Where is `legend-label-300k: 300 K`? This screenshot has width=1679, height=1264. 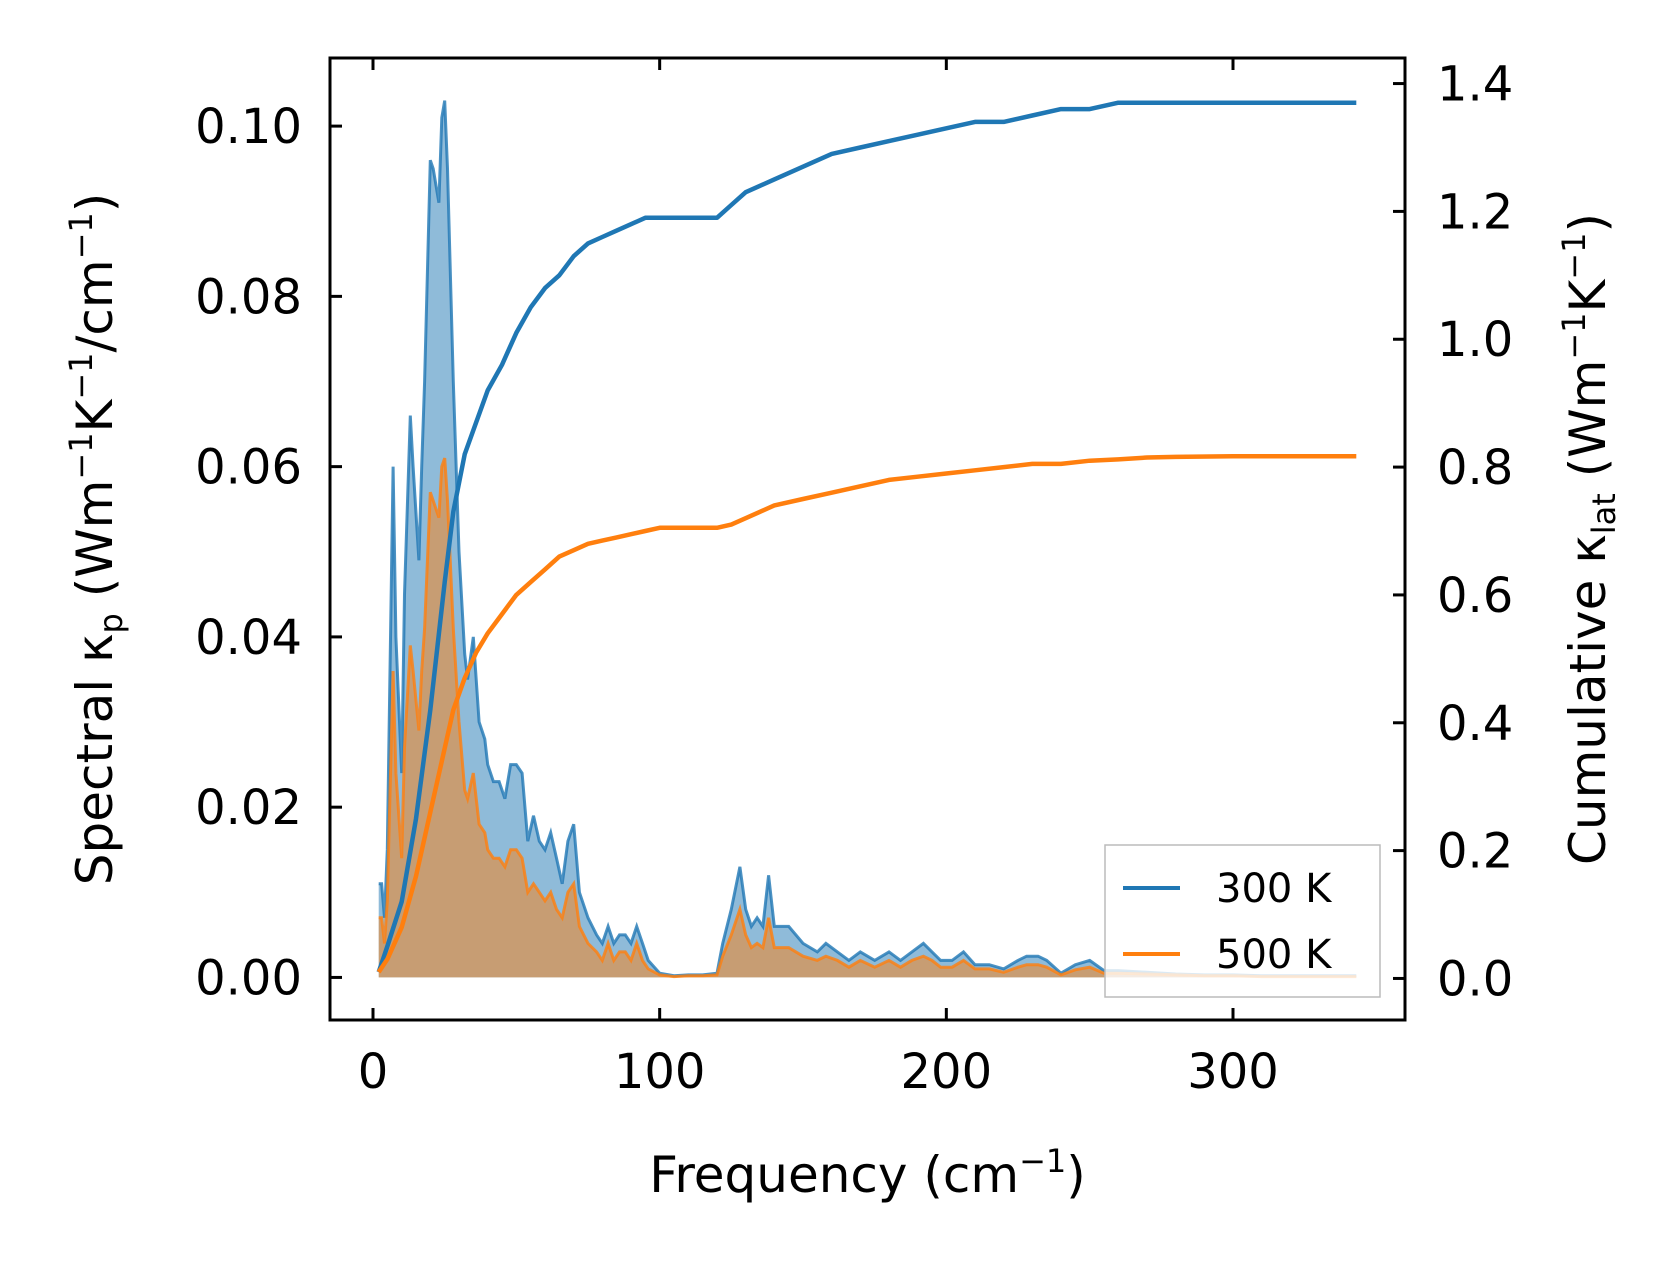 legend-label-300k: 300 K is located at coordinates (1274, 889).